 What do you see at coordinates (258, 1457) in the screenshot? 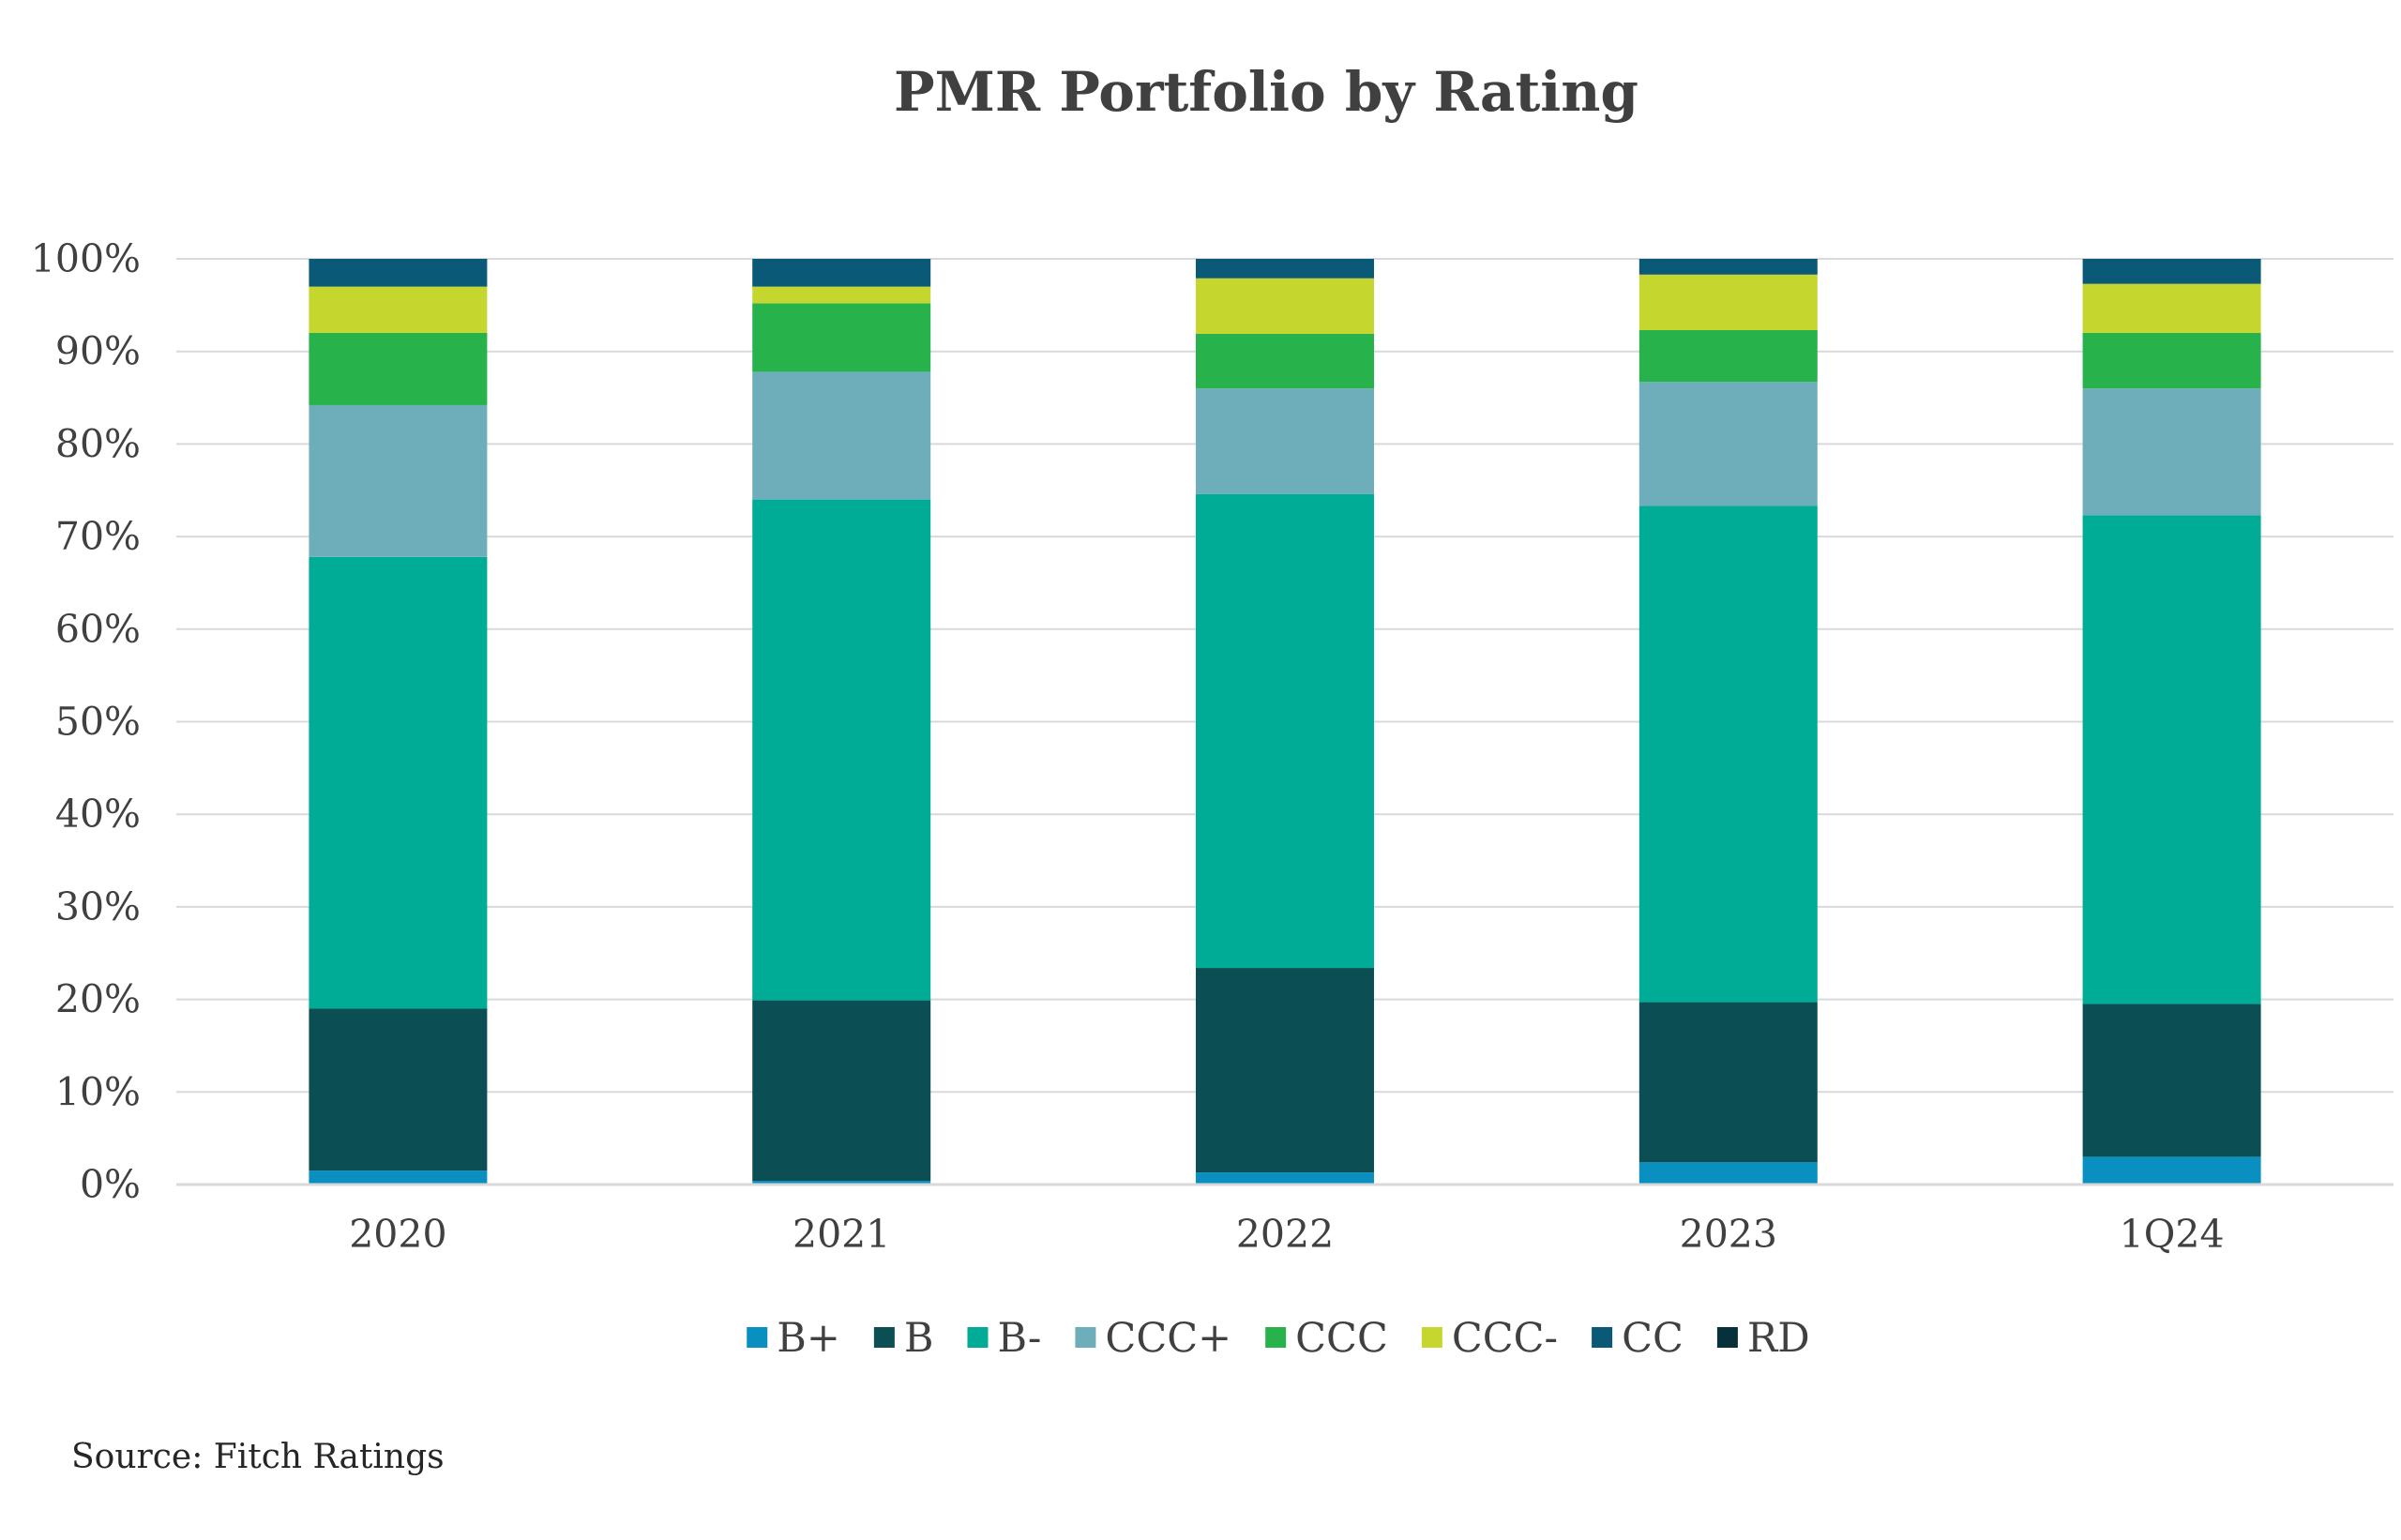
I see `source-note: Source: Fitch Ratings` at bounding box center [258, 1457].